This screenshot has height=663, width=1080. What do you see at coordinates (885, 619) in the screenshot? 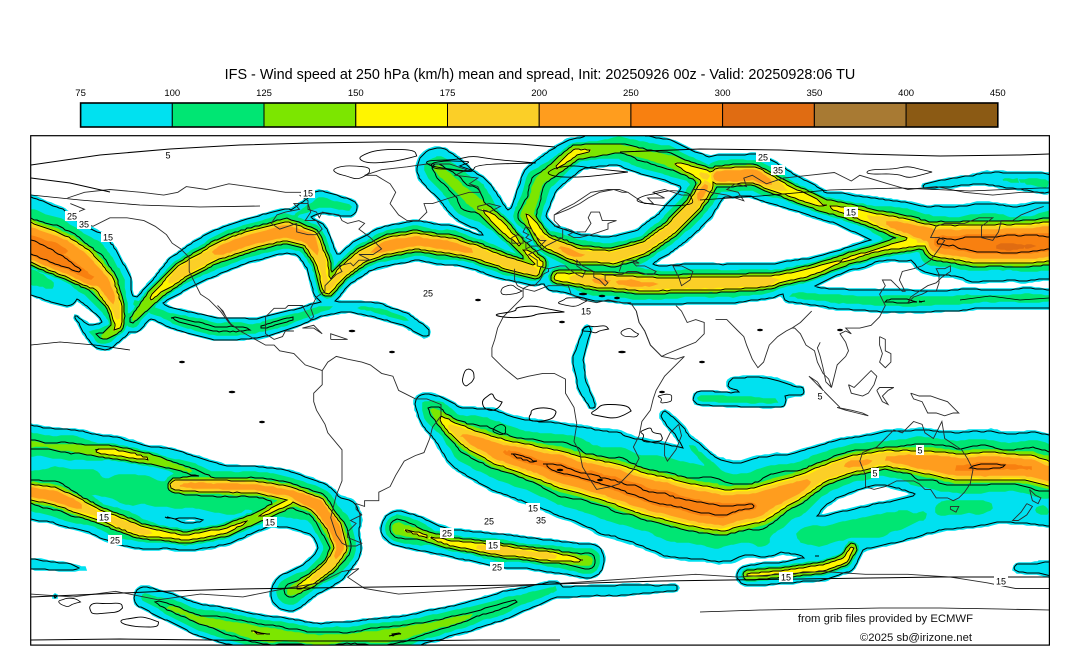
I see `svg-text:from grib files provided by EC: from grib files provided by ECMWF` at bounding box center [885, 619].